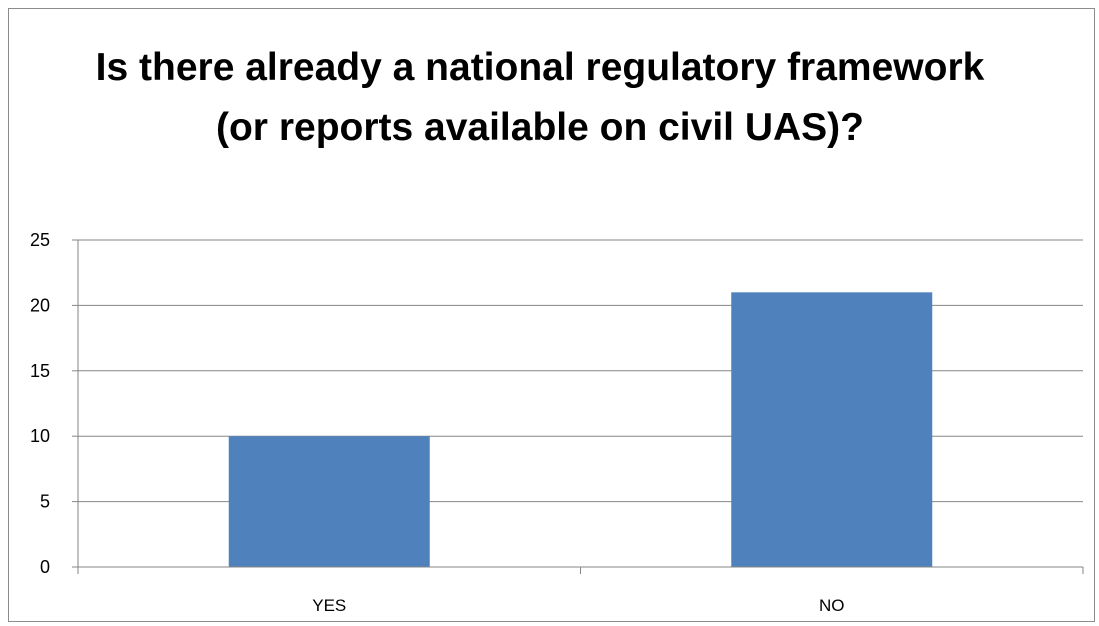 The image size is (1099, 626). I want to click on y-tick-labels: 0 5 10 15 20 25, so click(40, 403).